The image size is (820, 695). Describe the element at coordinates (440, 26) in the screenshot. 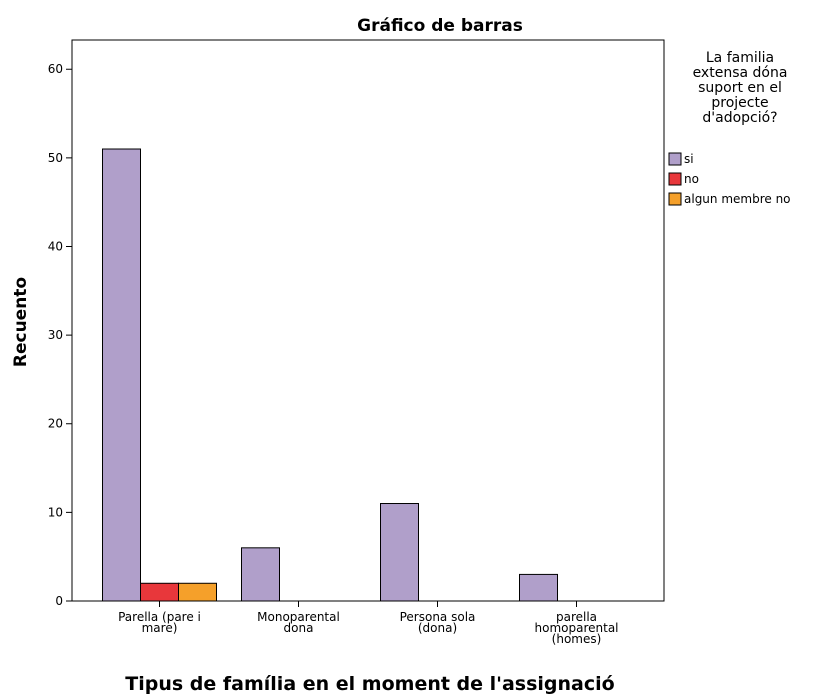

I see `chart-title: Gráfico de barras` at that location.